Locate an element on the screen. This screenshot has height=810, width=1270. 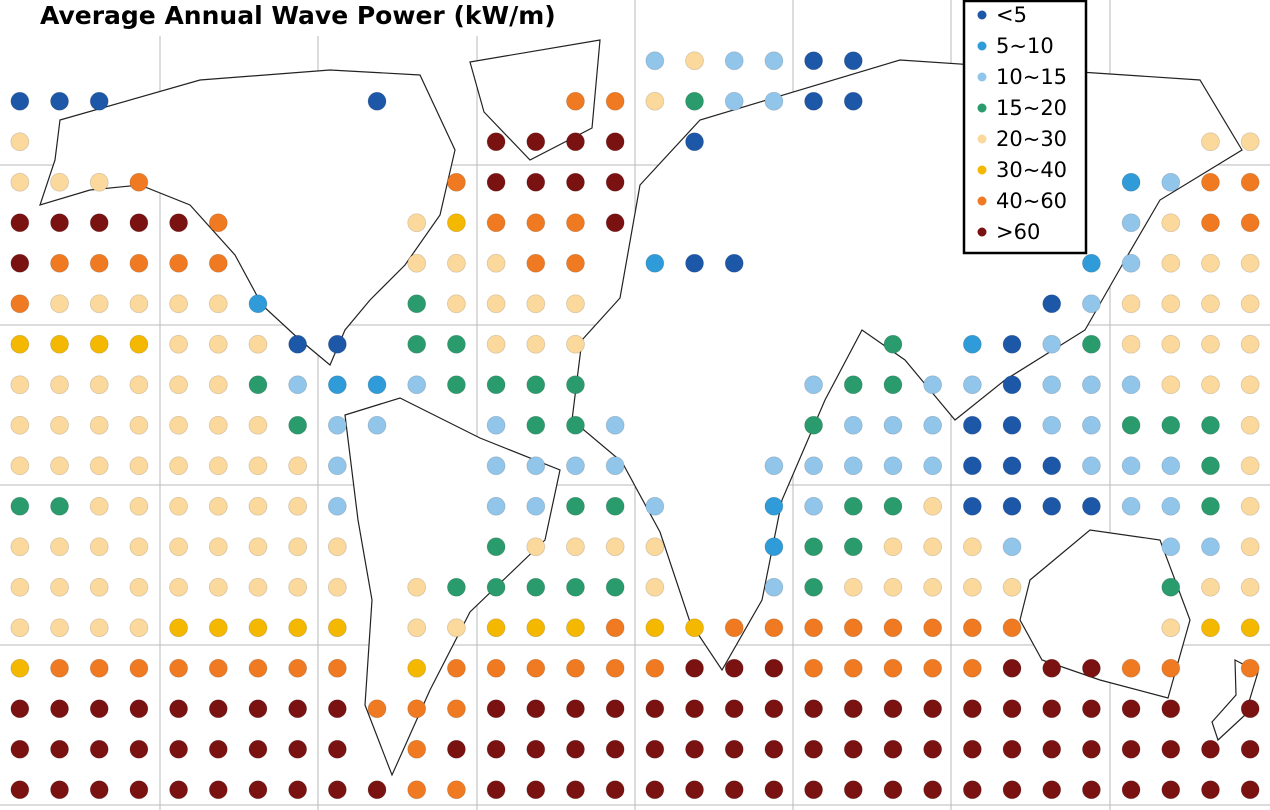
australia is located at coordinates (1105, 614).